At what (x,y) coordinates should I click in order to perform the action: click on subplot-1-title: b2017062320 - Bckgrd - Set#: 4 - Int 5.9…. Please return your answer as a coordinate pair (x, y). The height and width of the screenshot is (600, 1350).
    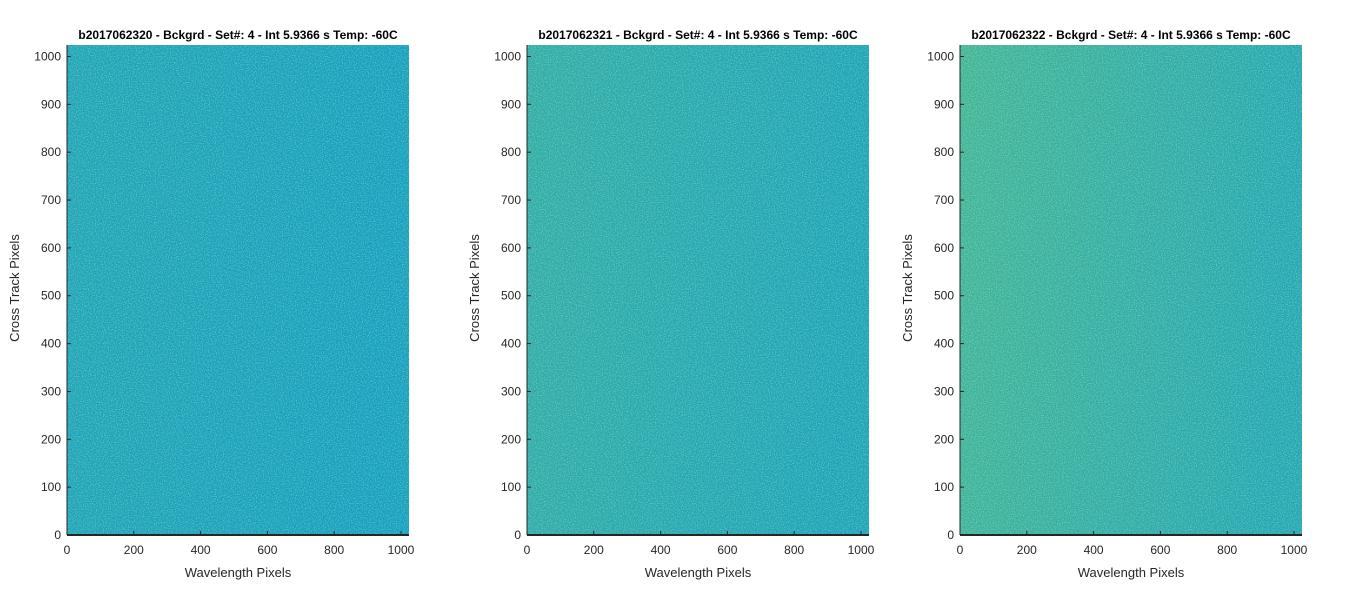
    Looking at the image, I should click on (238, 35).